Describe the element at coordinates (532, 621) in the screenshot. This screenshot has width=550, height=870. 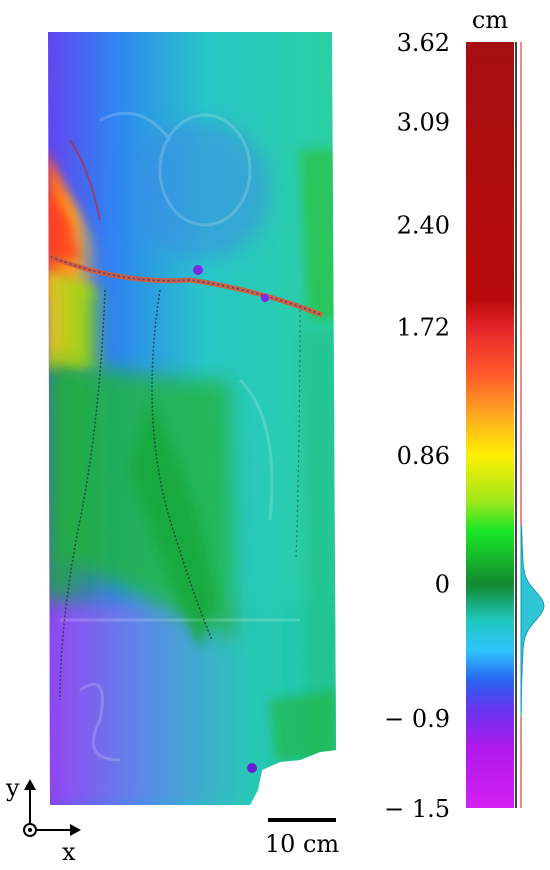
I see `colorbar-histogram` at that location.